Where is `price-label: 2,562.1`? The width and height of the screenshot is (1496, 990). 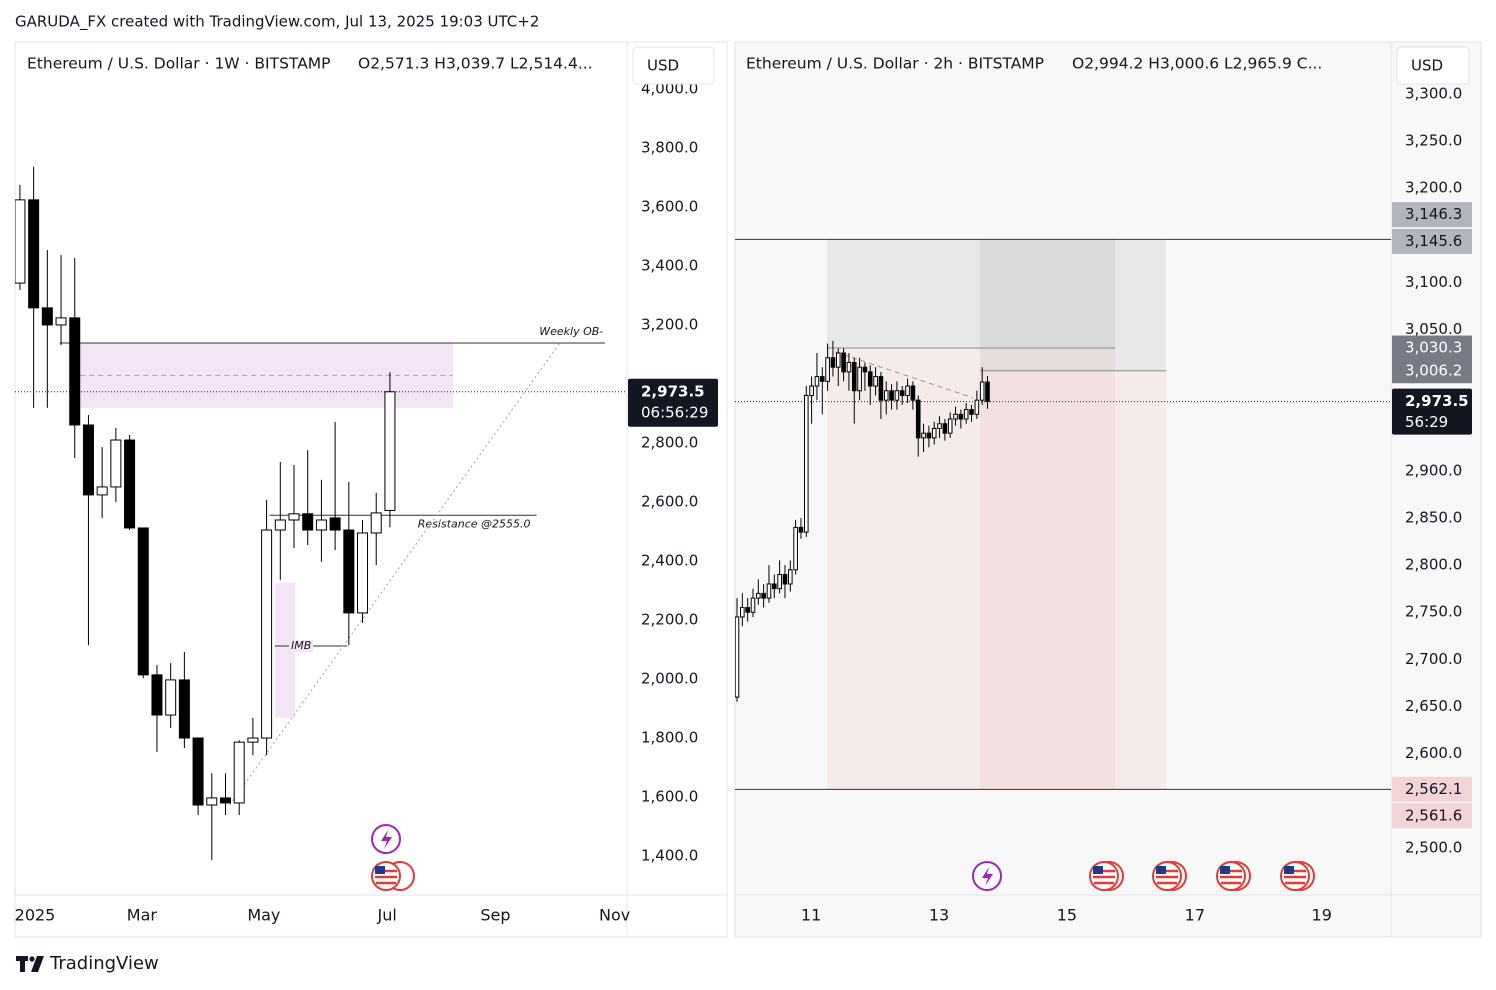 price-label: 2,562.1 is located at coordinates (1433, 789).